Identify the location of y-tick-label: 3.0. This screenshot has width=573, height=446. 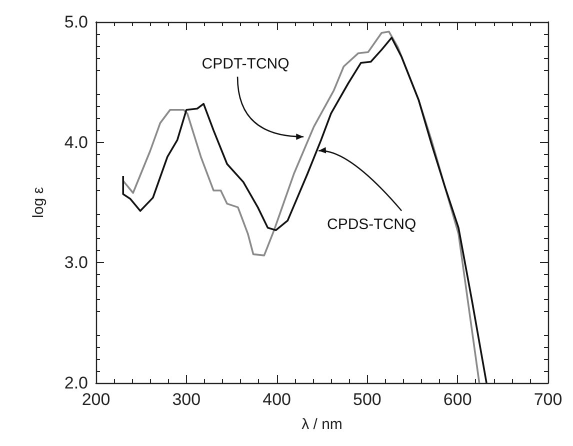
(76, 262).